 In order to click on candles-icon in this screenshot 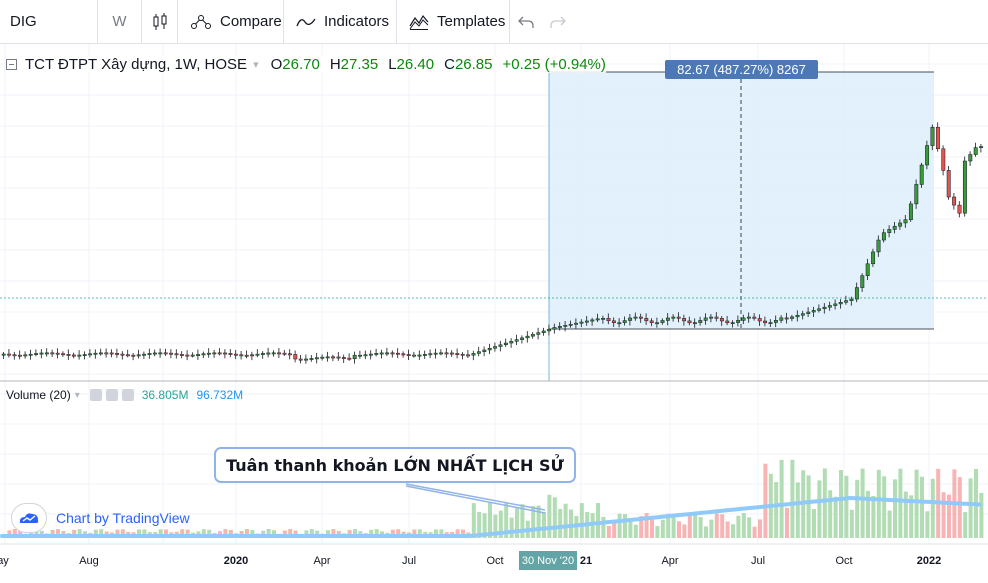, I will do `click(160, 22)`.